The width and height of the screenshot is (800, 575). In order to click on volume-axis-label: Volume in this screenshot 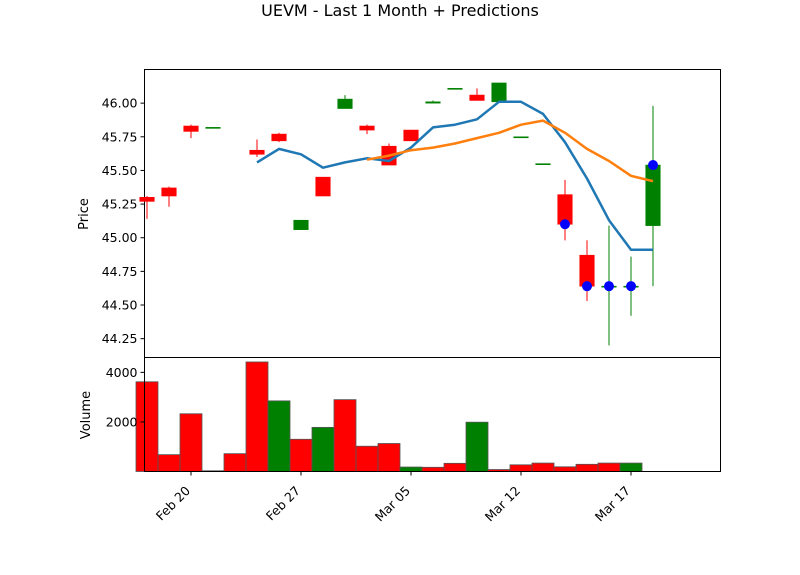, I will do `click(86, 415)`.